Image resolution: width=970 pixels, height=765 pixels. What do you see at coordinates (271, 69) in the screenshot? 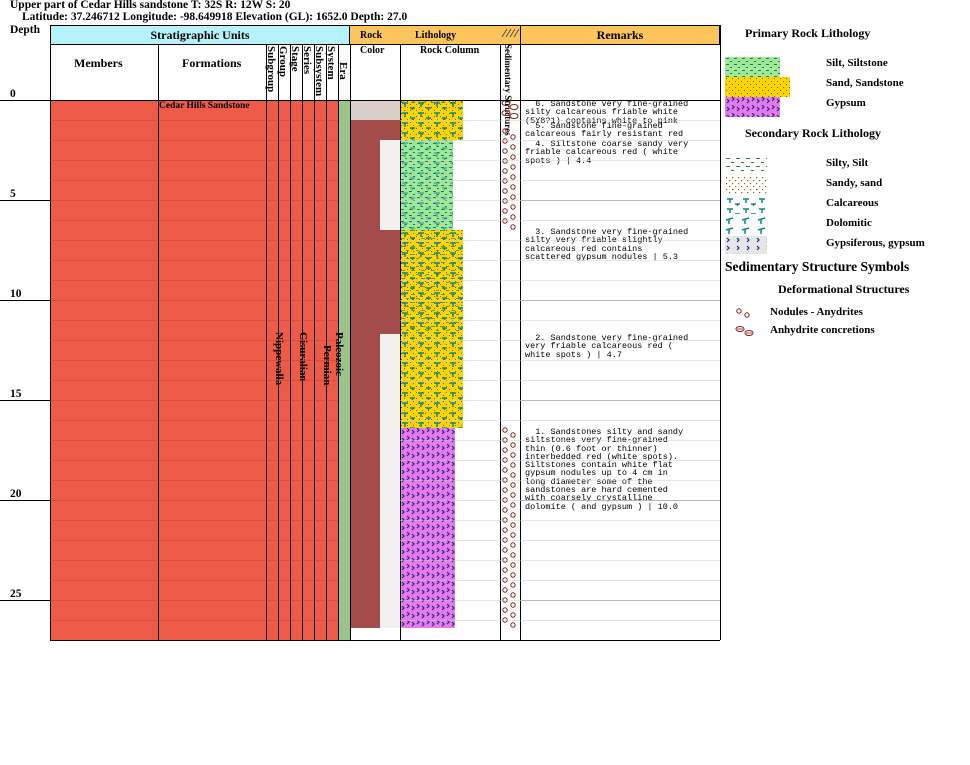
I see `subgroup-header: Subgroup` at bounding box center [271, 69].